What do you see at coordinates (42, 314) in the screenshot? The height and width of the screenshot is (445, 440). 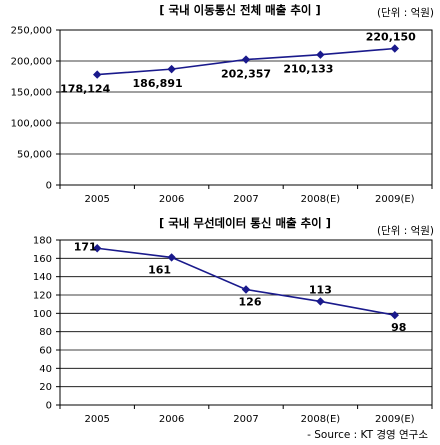 I see `chart2-y-tick-label: 100` at bounding box center [42, 314].